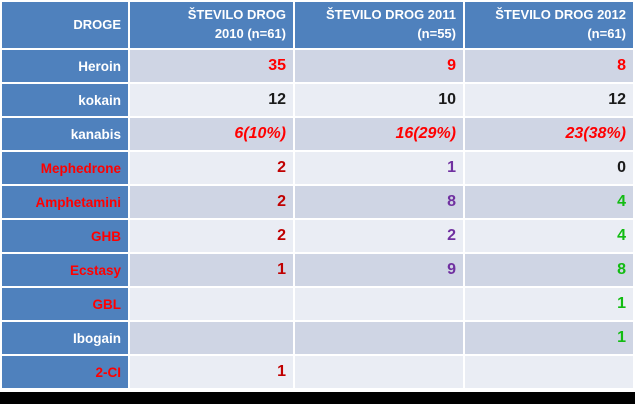 Image resolution: width=635 pixels, height=404 pixels. I want to click on table-row-amphetamini: Amphetamini 2 8 4, so click(317, 202).